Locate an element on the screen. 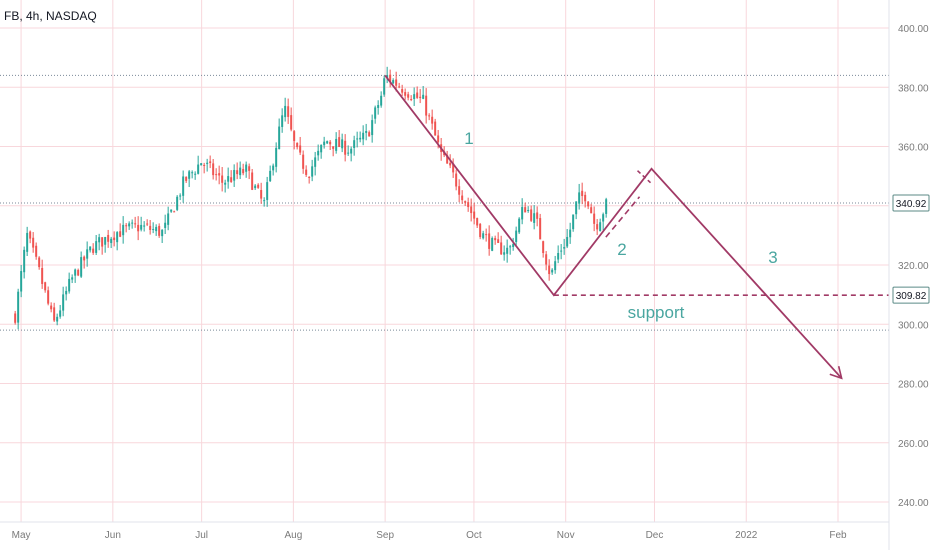  y-tick-label: 320.00 is located at coordinates (913, 266).